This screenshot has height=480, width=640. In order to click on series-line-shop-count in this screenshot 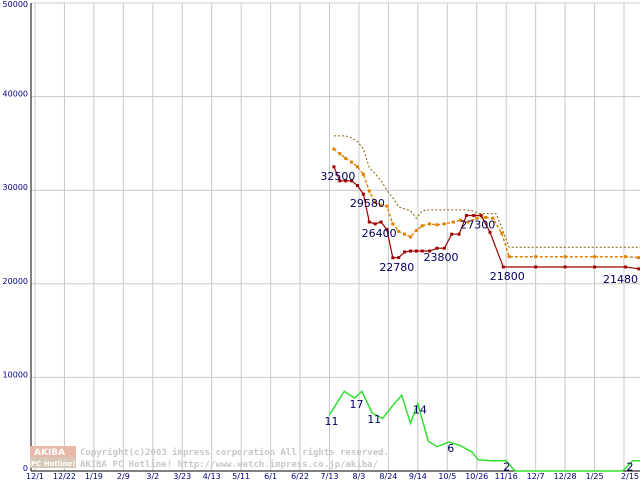, I will do `click(484, 431)`.